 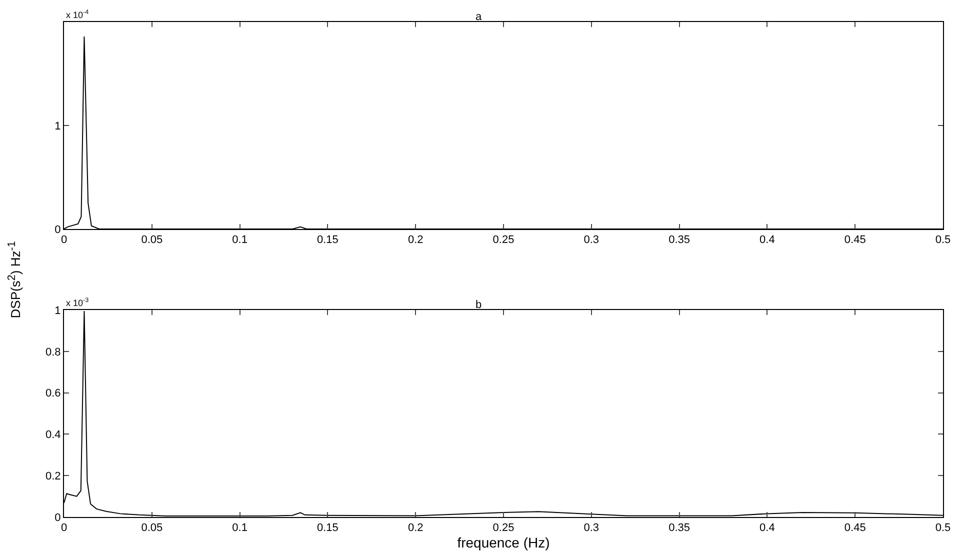 I want to click on y-tick-label: 0.8, so click(x=53, y=352).